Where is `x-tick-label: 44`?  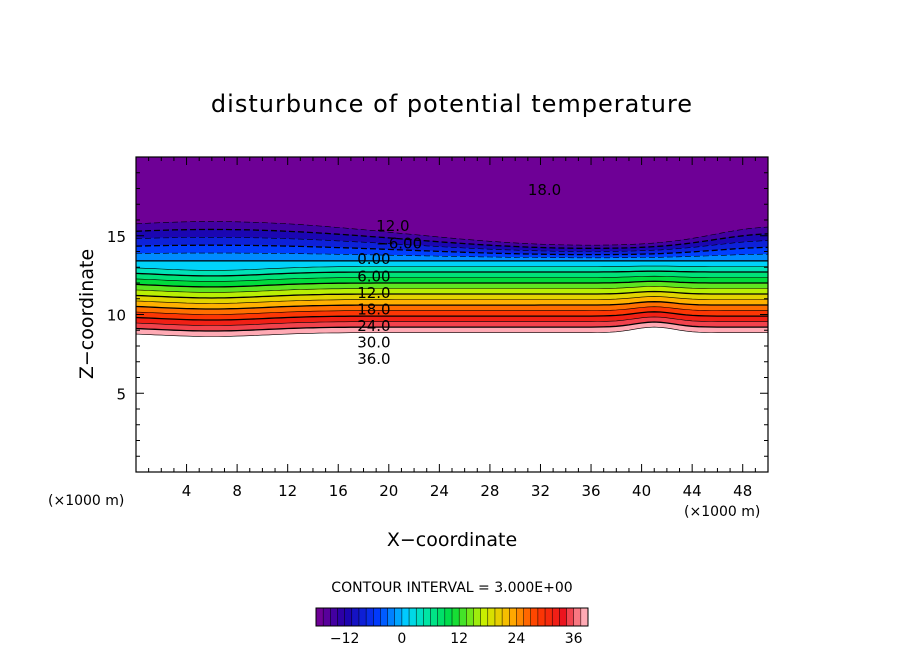
x-tick-label: 44 is located at coordinates (692, 491).